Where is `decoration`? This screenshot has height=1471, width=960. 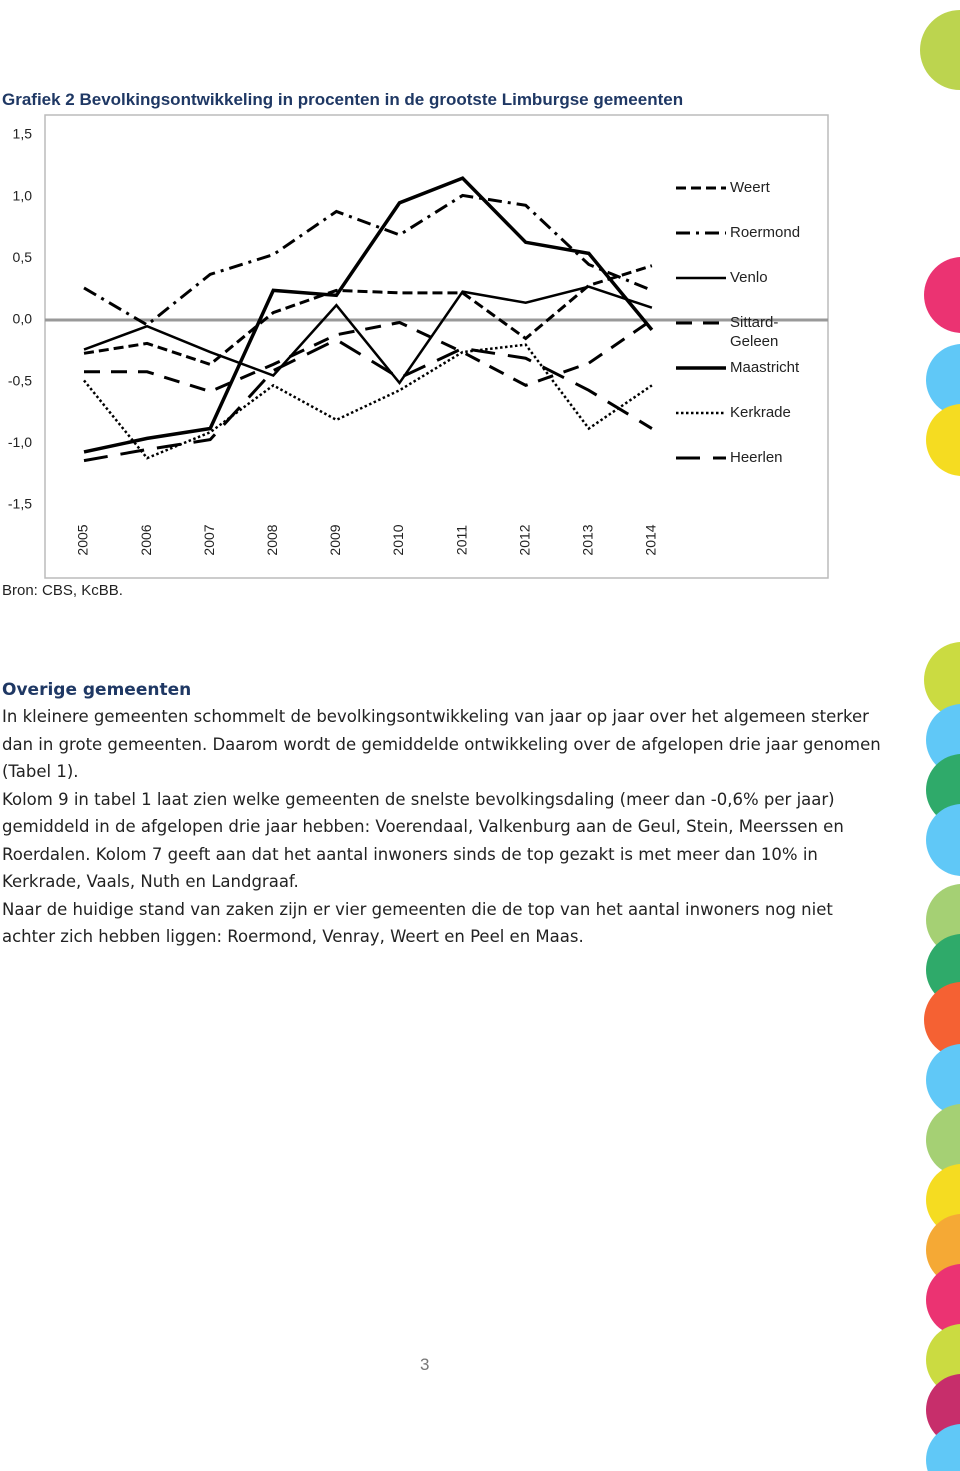
decoration is located at coordinates (940, 740).